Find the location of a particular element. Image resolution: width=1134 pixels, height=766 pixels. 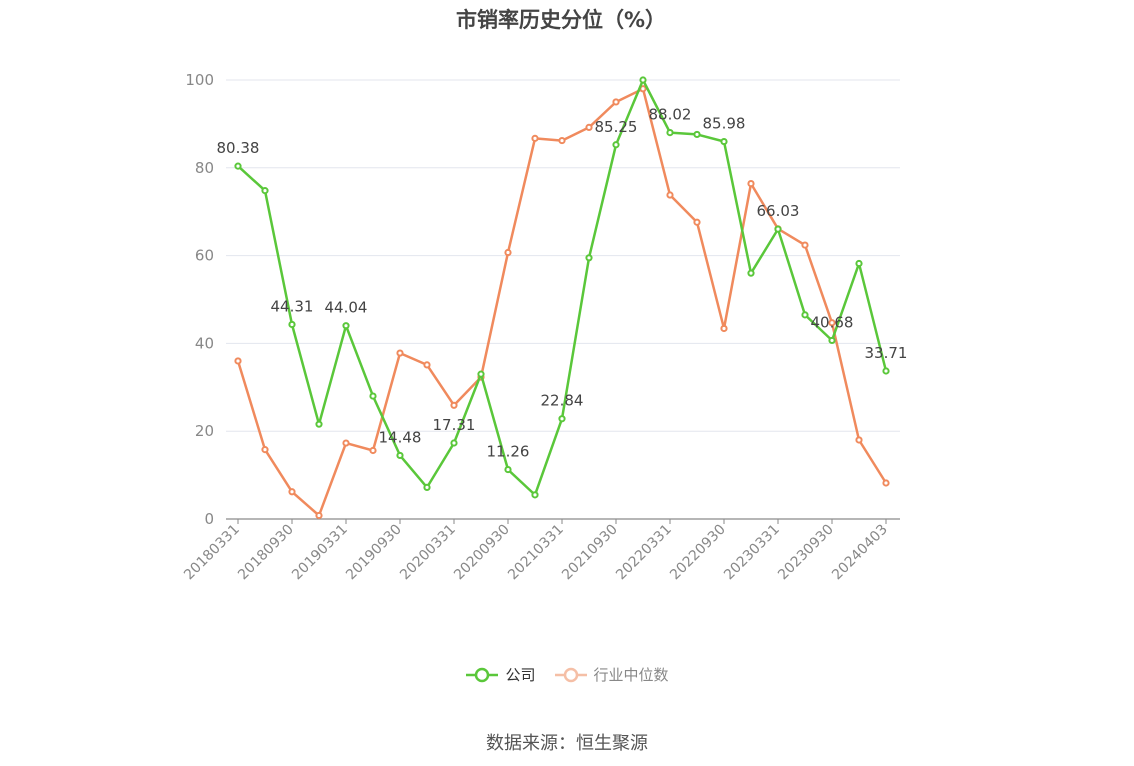

x-tick-label: 20200930 is located at coordinates (482, 553).